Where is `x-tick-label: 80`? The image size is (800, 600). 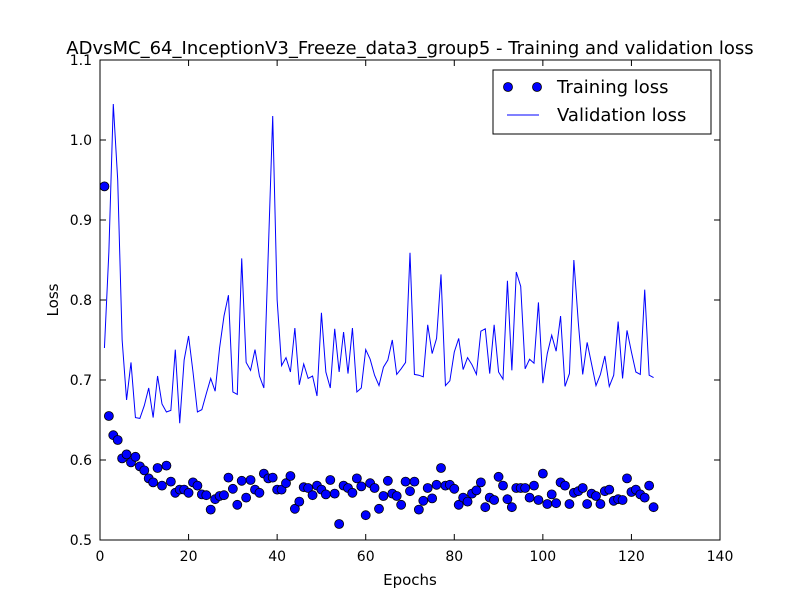 x-tick-label: 80 is located at coordinates (454, 557).